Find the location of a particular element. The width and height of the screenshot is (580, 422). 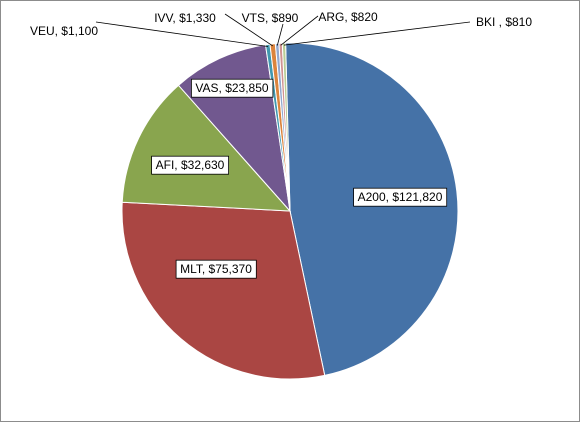

data-label: VTS, $890 is located at coordinates (270, 18).